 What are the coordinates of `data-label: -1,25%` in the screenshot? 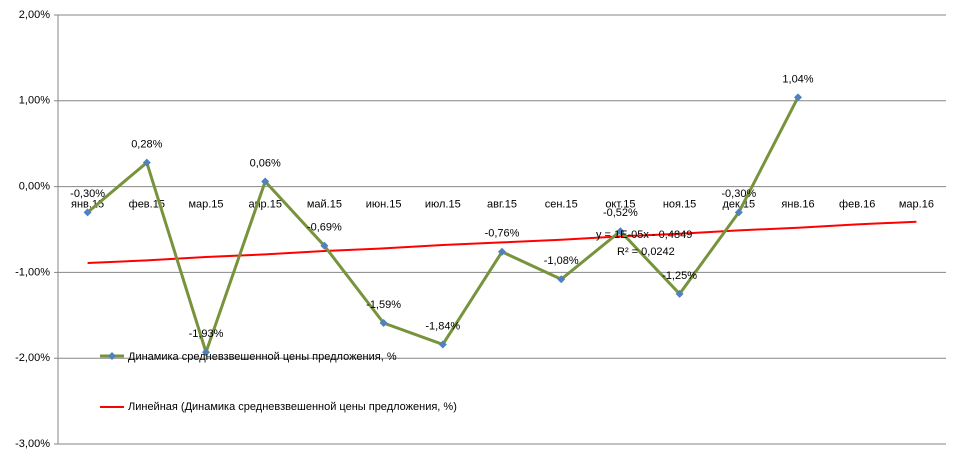 It's located at (679, 276).